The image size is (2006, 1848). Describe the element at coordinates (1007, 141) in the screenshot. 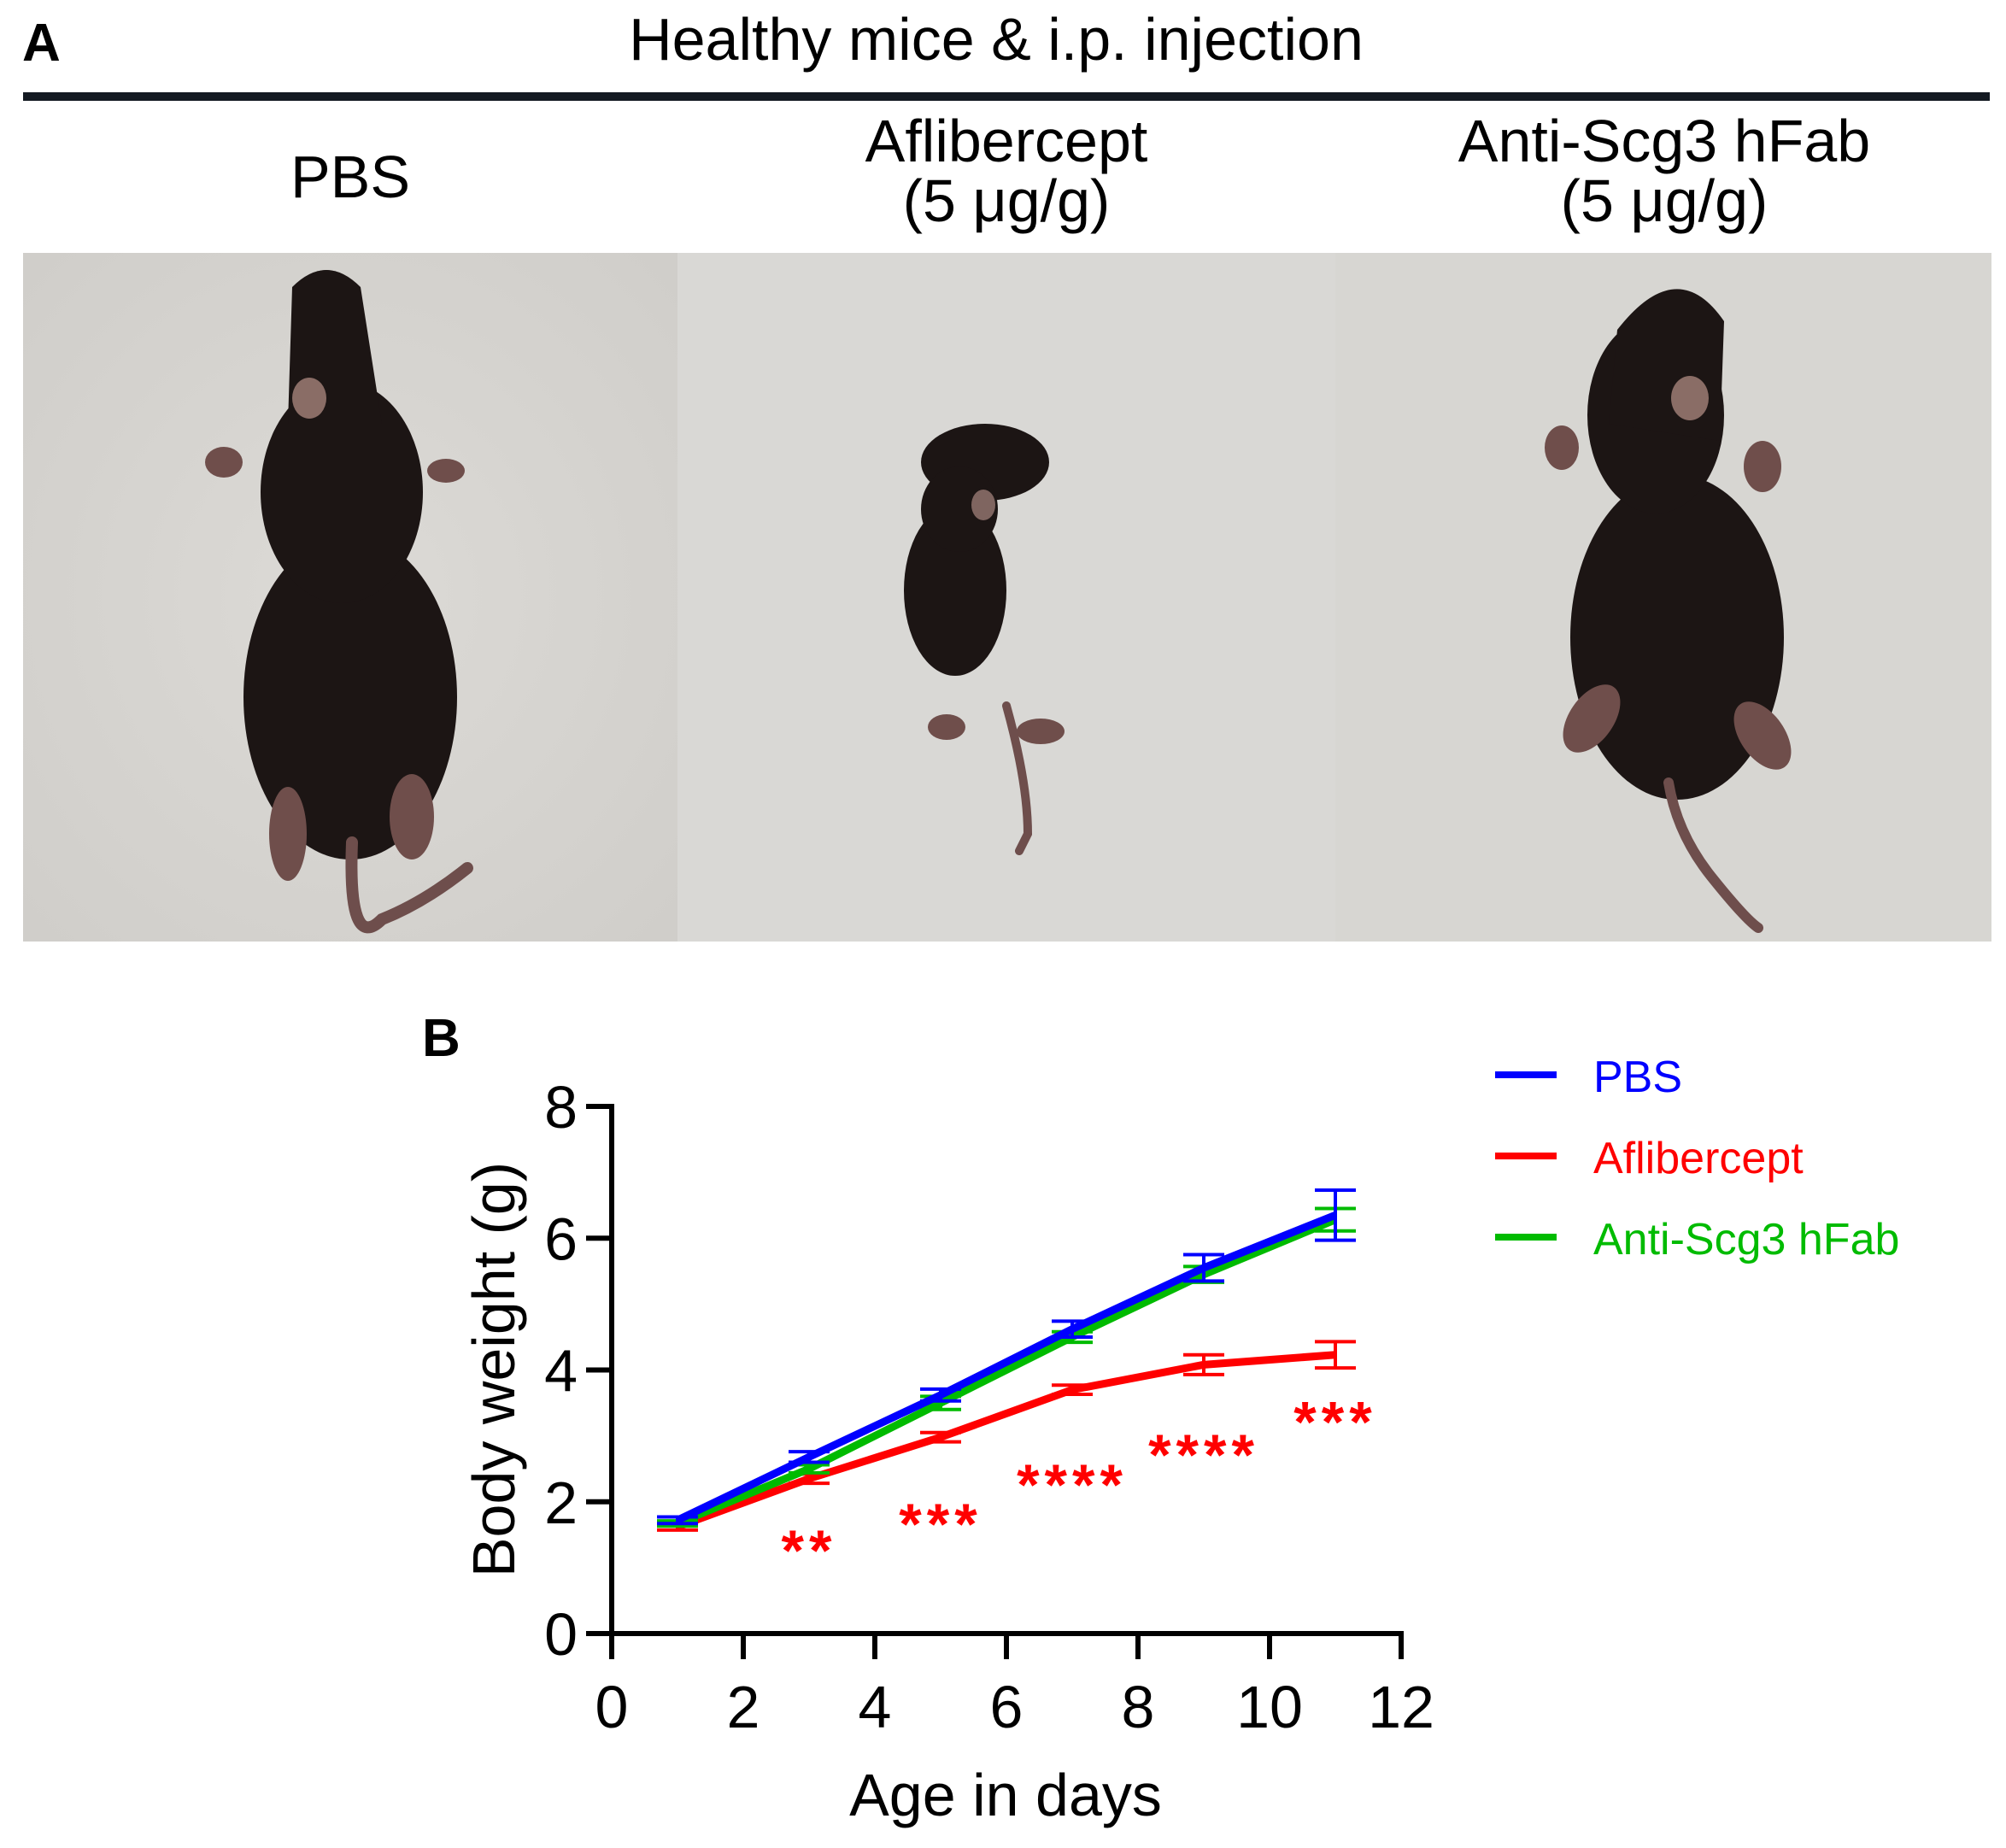

I see `group-label-line1: Aflibercept` at that location.